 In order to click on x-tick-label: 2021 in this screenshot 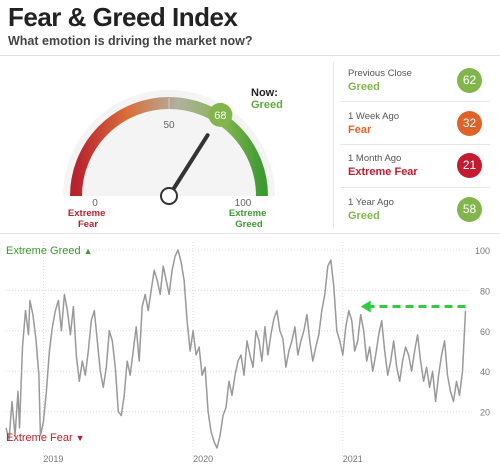, I will do `click(353, 459)`.